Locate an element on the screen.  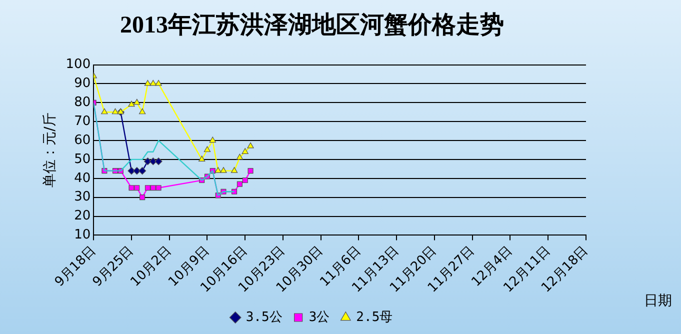
y-tick-label: 50 is located at coordinates (82, 159).